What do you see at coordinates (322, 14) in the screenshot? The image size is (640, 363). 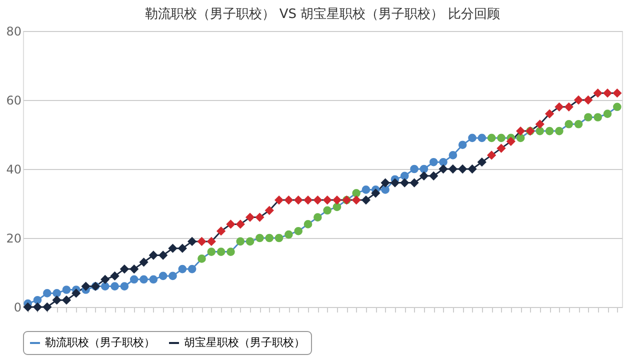 I see `chart-title: 勒流职校（男子职校） VS 胡宝星职校（男子职校） 比分回顾` at bounding box center [322, 14].